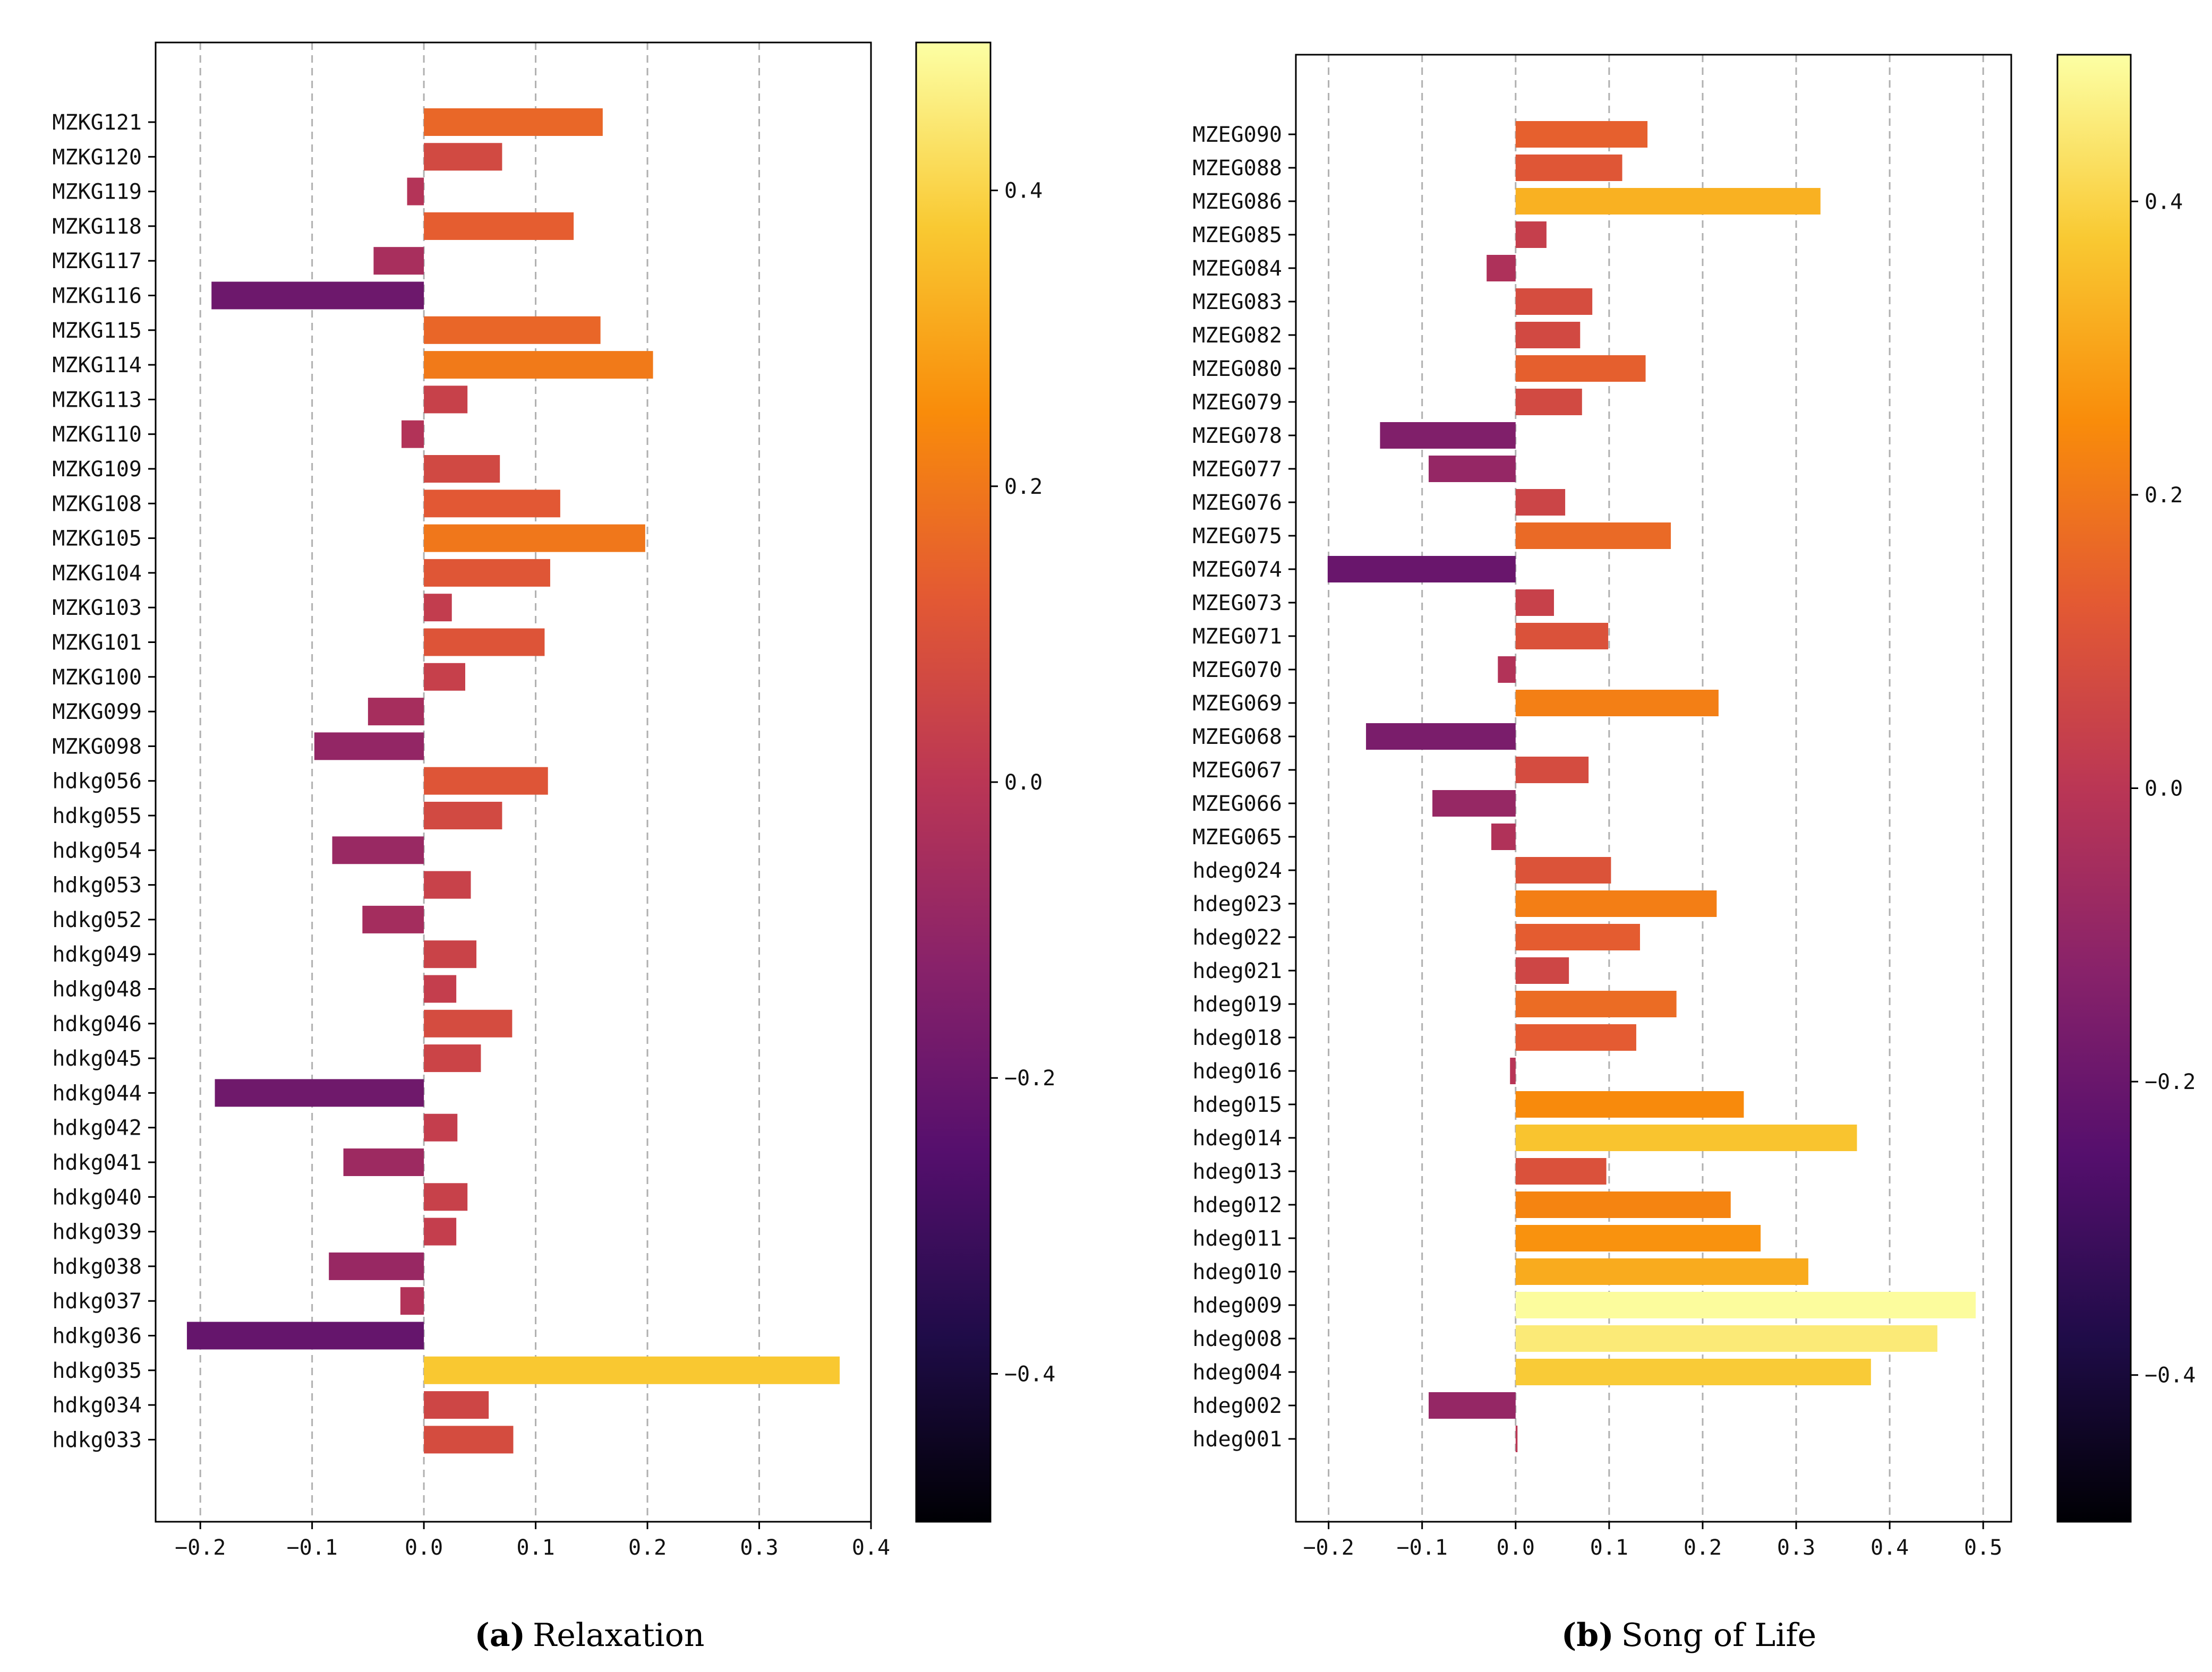 The height and width of the screenshot is (1672, 2212). What do you see at coordinates (97, 1267) in the screenshot?
I see `y-tick-label: hdkg038` at bounding box center [97, 1267].